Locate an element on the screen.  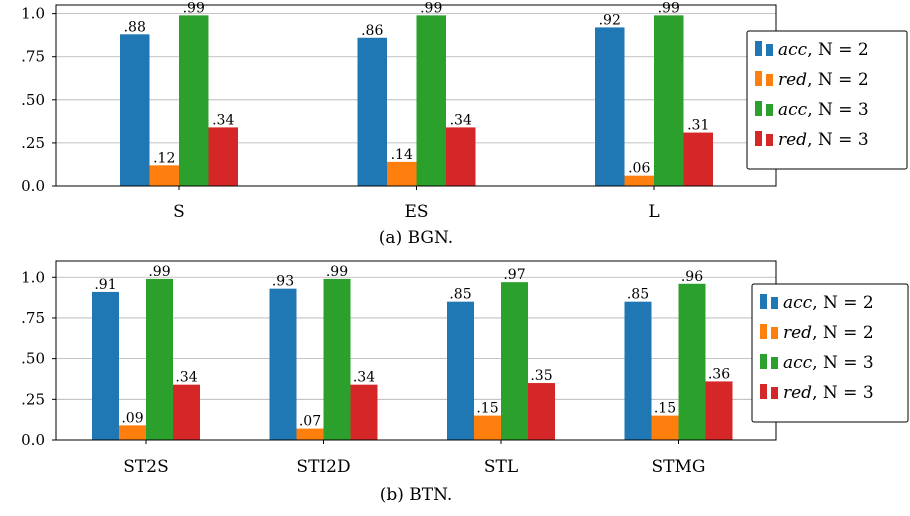
legend-box is located at coordinates (827, 100).